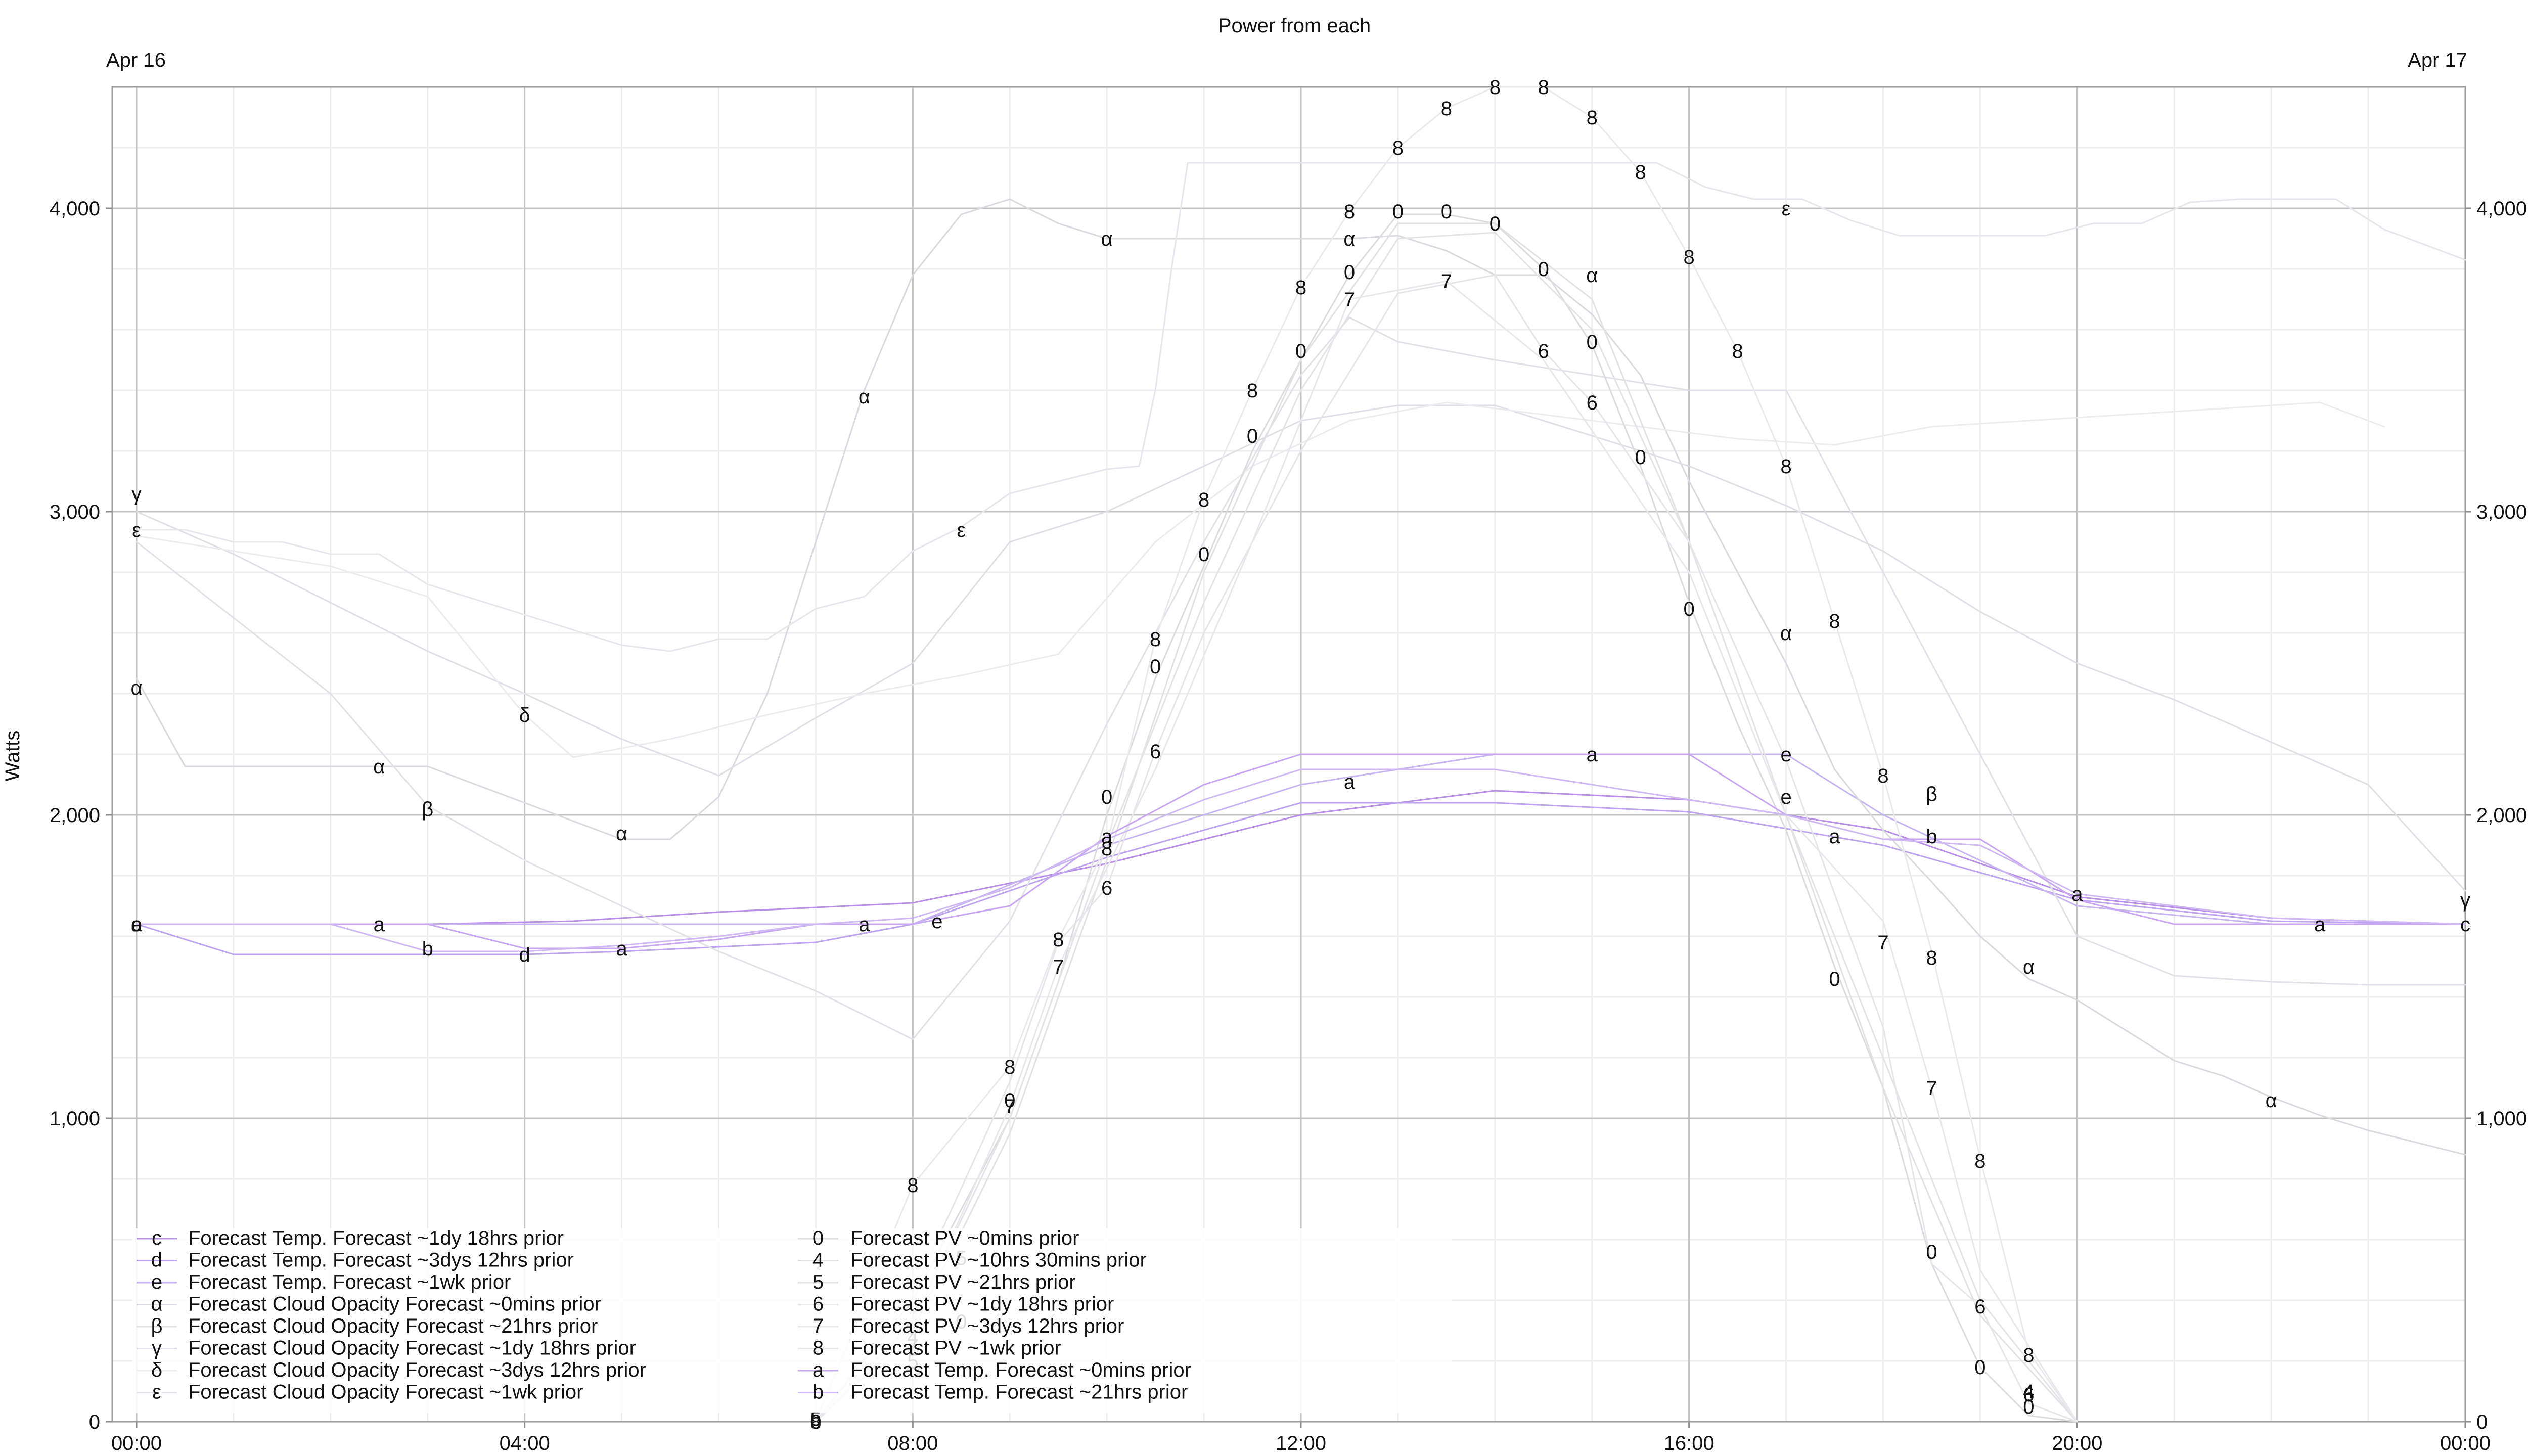  Describe the element at coordinates (156, 1282) in the screenshot. I see `legend-marker: e` at that location.